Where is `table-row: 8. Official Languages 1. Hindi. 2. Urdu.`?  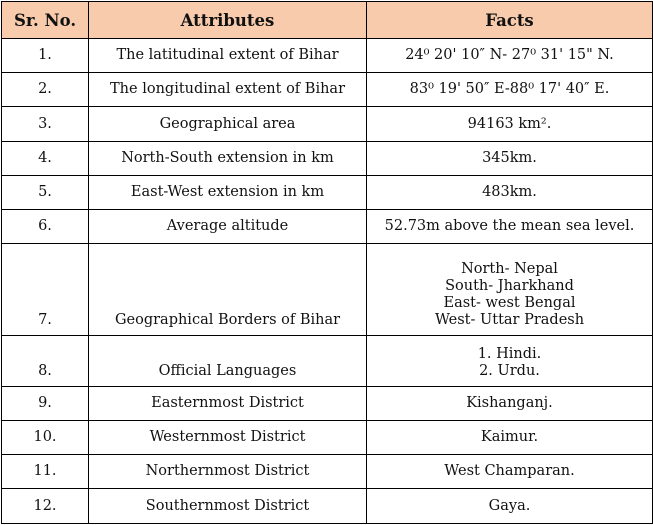
table-row: 8. Official Languages 1. Hindi. 2. Urdu. is located at coordinates (327, 361).